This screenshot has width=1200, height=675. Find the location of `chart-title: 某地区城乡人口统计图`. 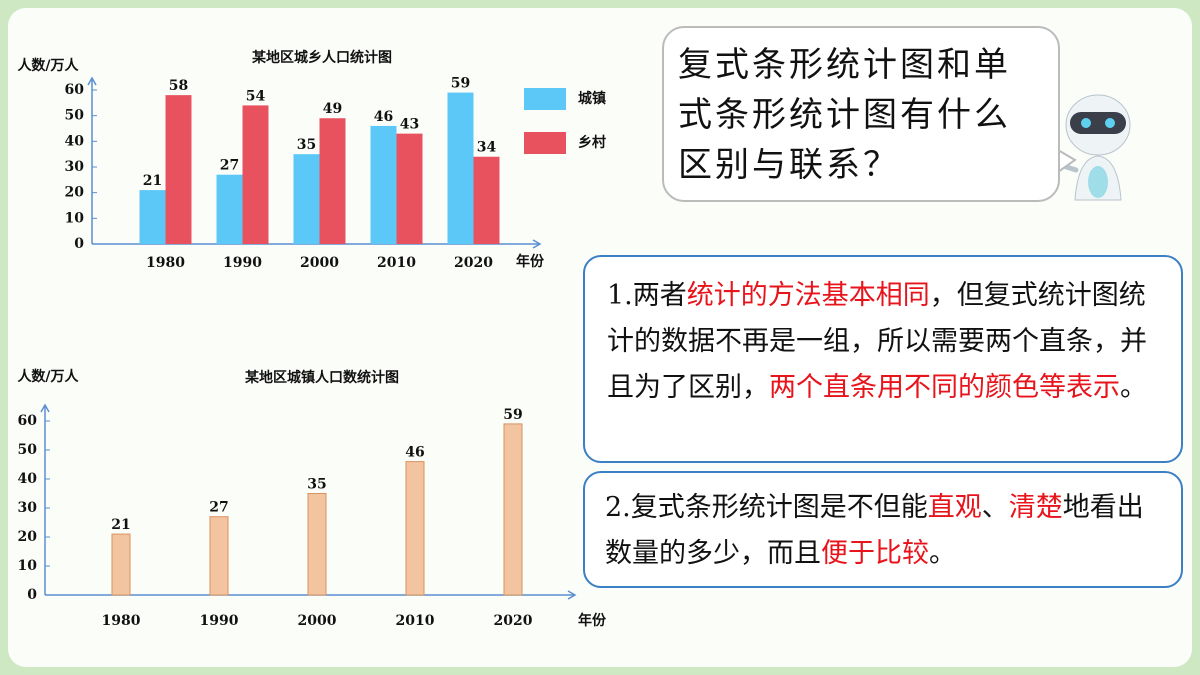

chart-title: 某地区城乡人口统计图 is located at coordinates (322, 57).